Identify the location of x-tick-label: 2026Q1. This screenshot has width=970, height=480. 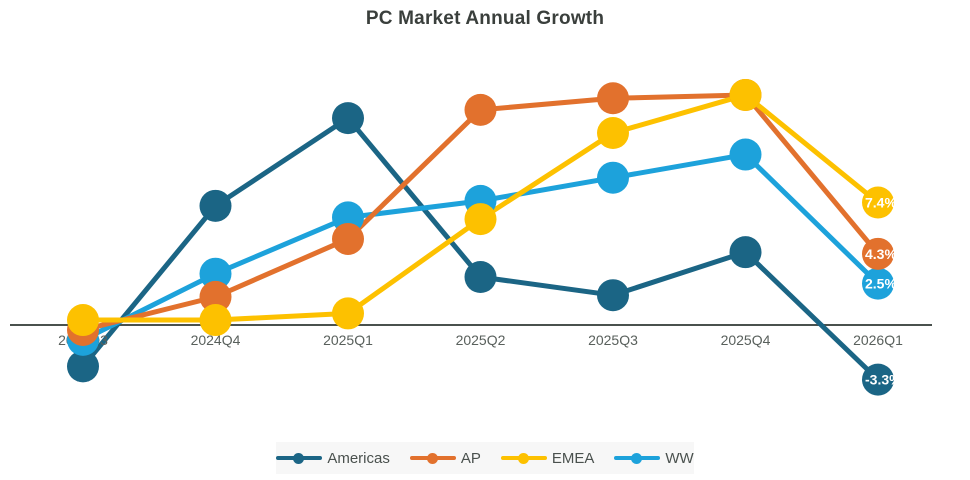
(878, 340).